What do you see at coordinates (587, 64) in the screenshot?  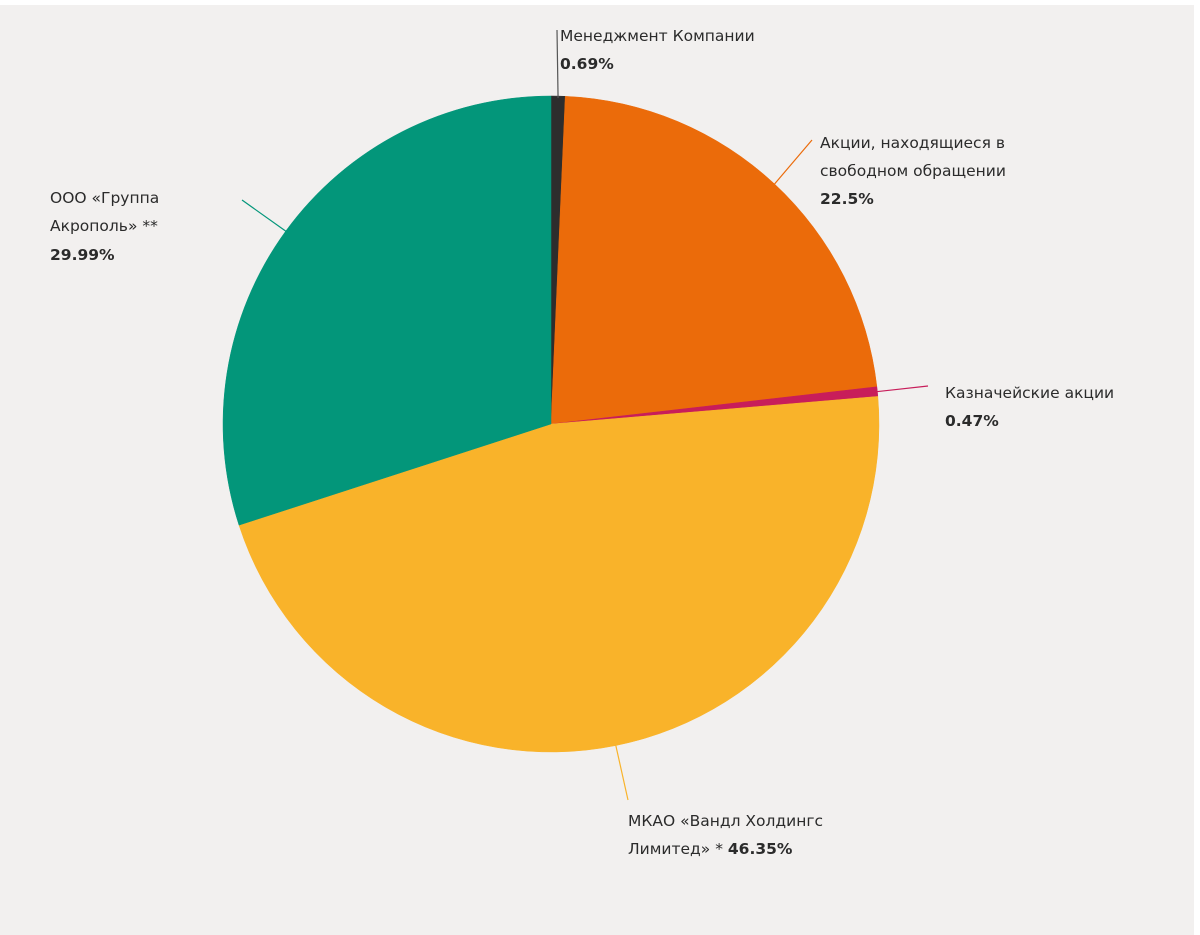 I see `label-management-value: 0.69%` at bounding box center [587, 64].